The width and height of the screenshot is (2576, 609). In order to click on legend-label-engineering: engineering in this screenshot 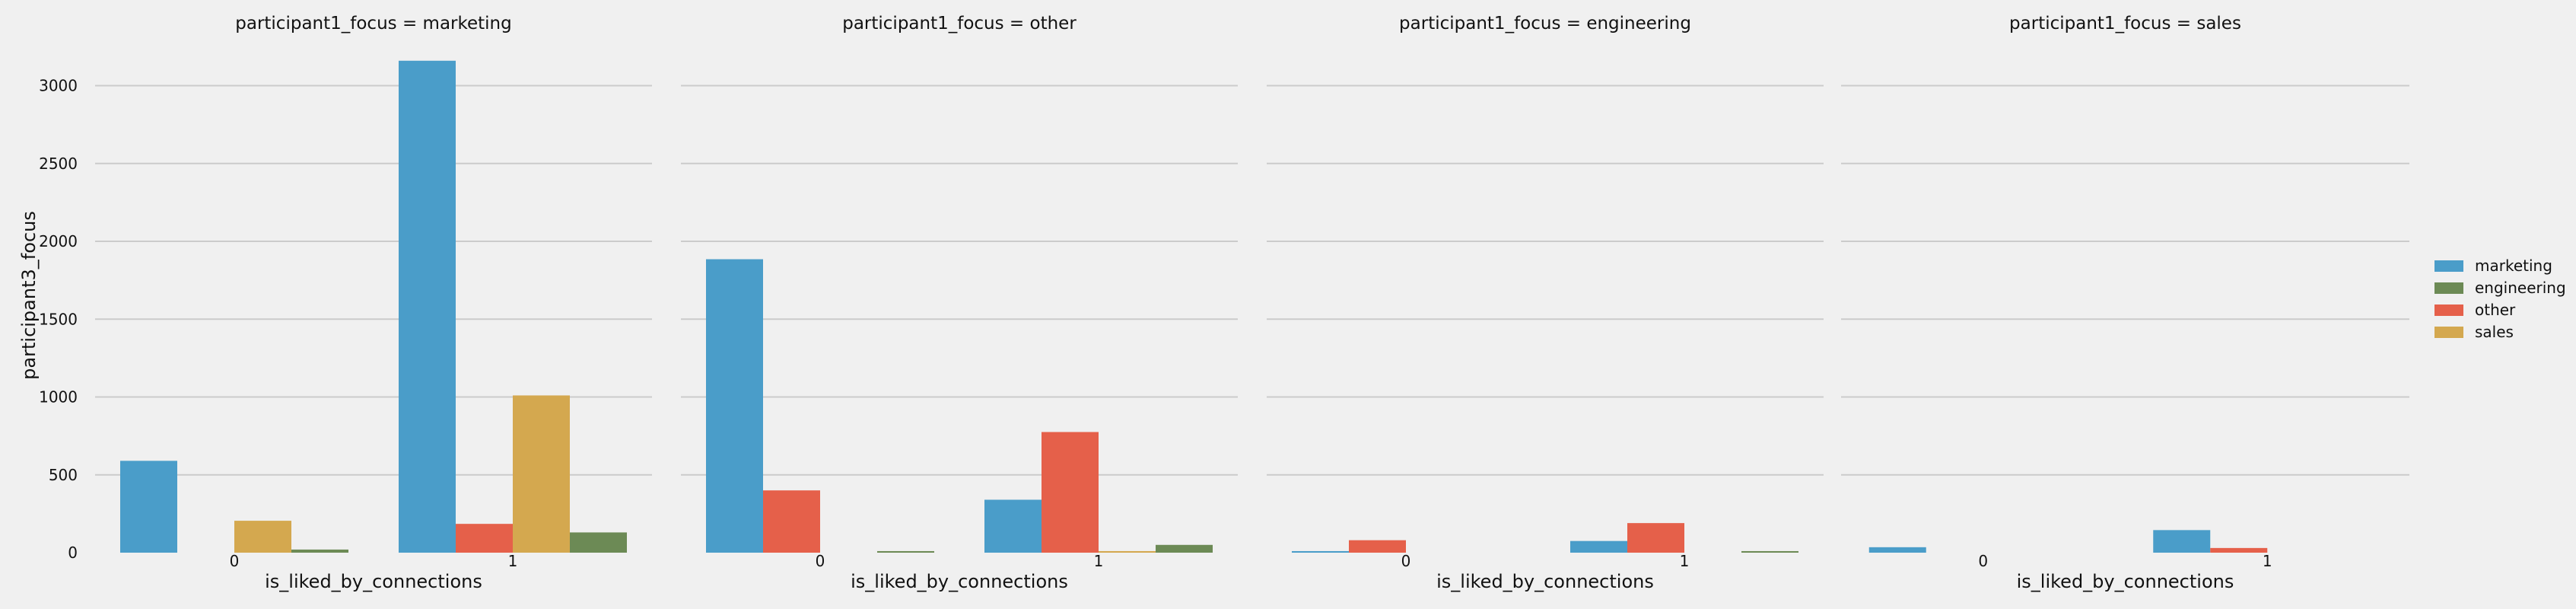, I will do `click(2520, 288)`.